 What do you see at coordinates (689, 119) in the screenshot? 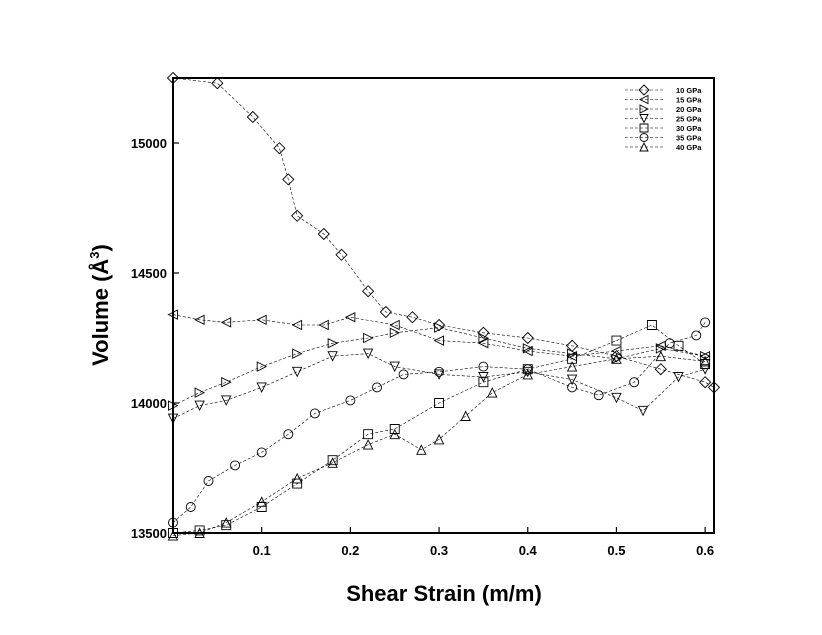
I see `legend-label: 25 GPa` at bounding box center [689, 119].